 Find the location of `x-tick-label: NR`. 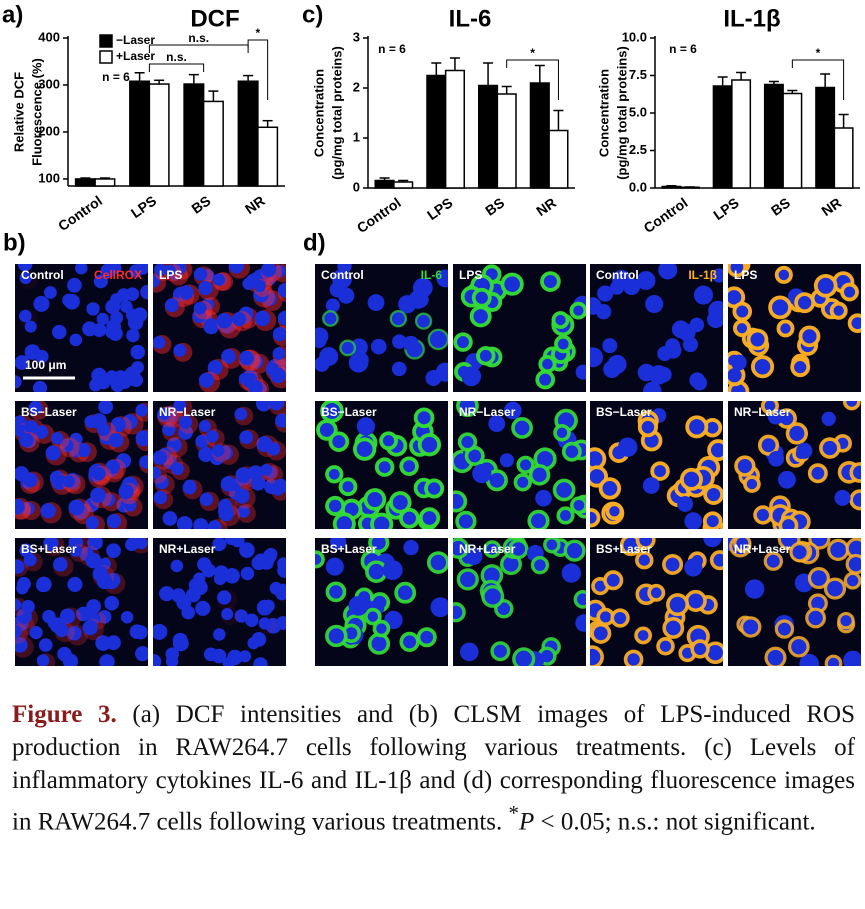

x-tick-label: NR is located at coordinates (831, 206).